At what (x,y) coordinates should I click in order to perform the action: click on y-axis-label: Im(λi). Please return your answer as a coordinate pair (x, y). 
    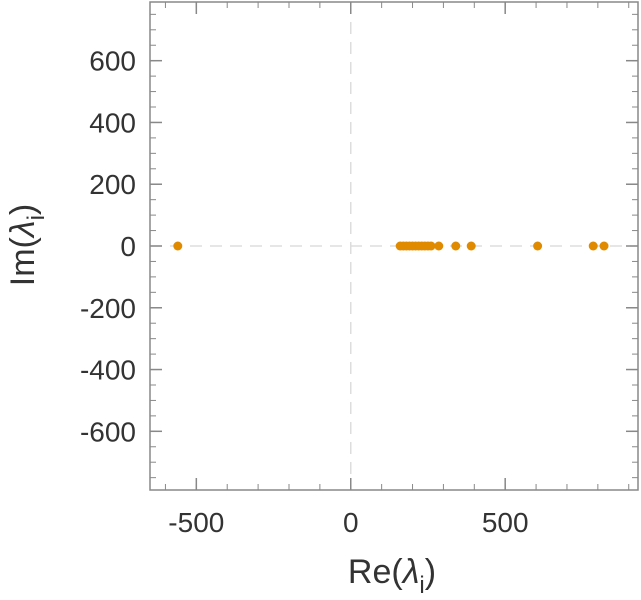
    Looking at the image, I should click on (27, 245).